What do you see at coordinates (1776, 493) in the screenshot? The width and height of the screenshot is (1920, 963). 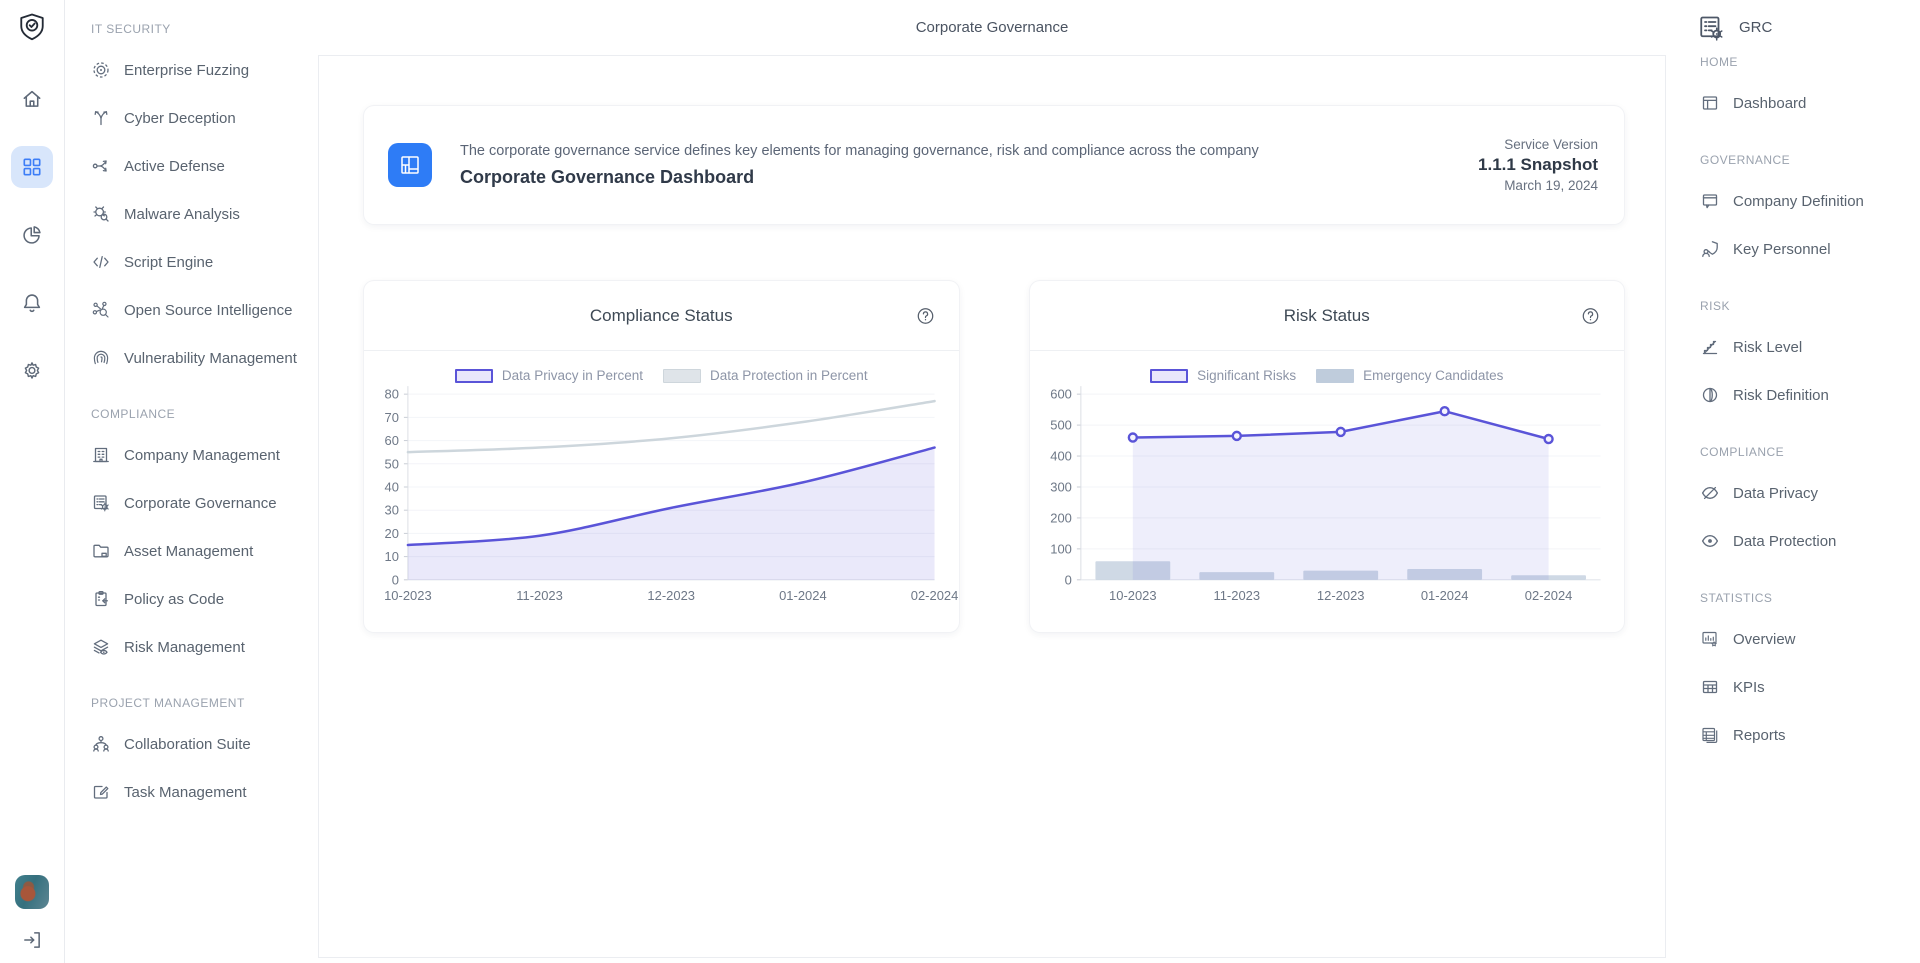 I see `sidebar-item-label: Data Privacy` at bounding box center [1776, 493].